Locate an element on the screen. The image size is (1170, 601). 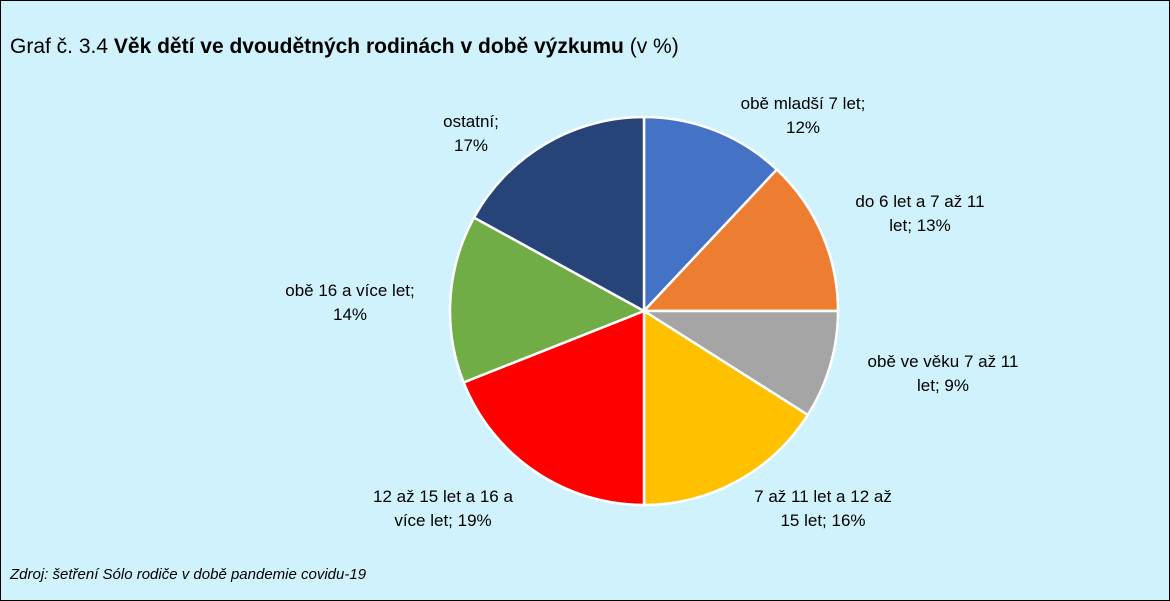
slice-value: 13% is located at coordinates (933, 225).